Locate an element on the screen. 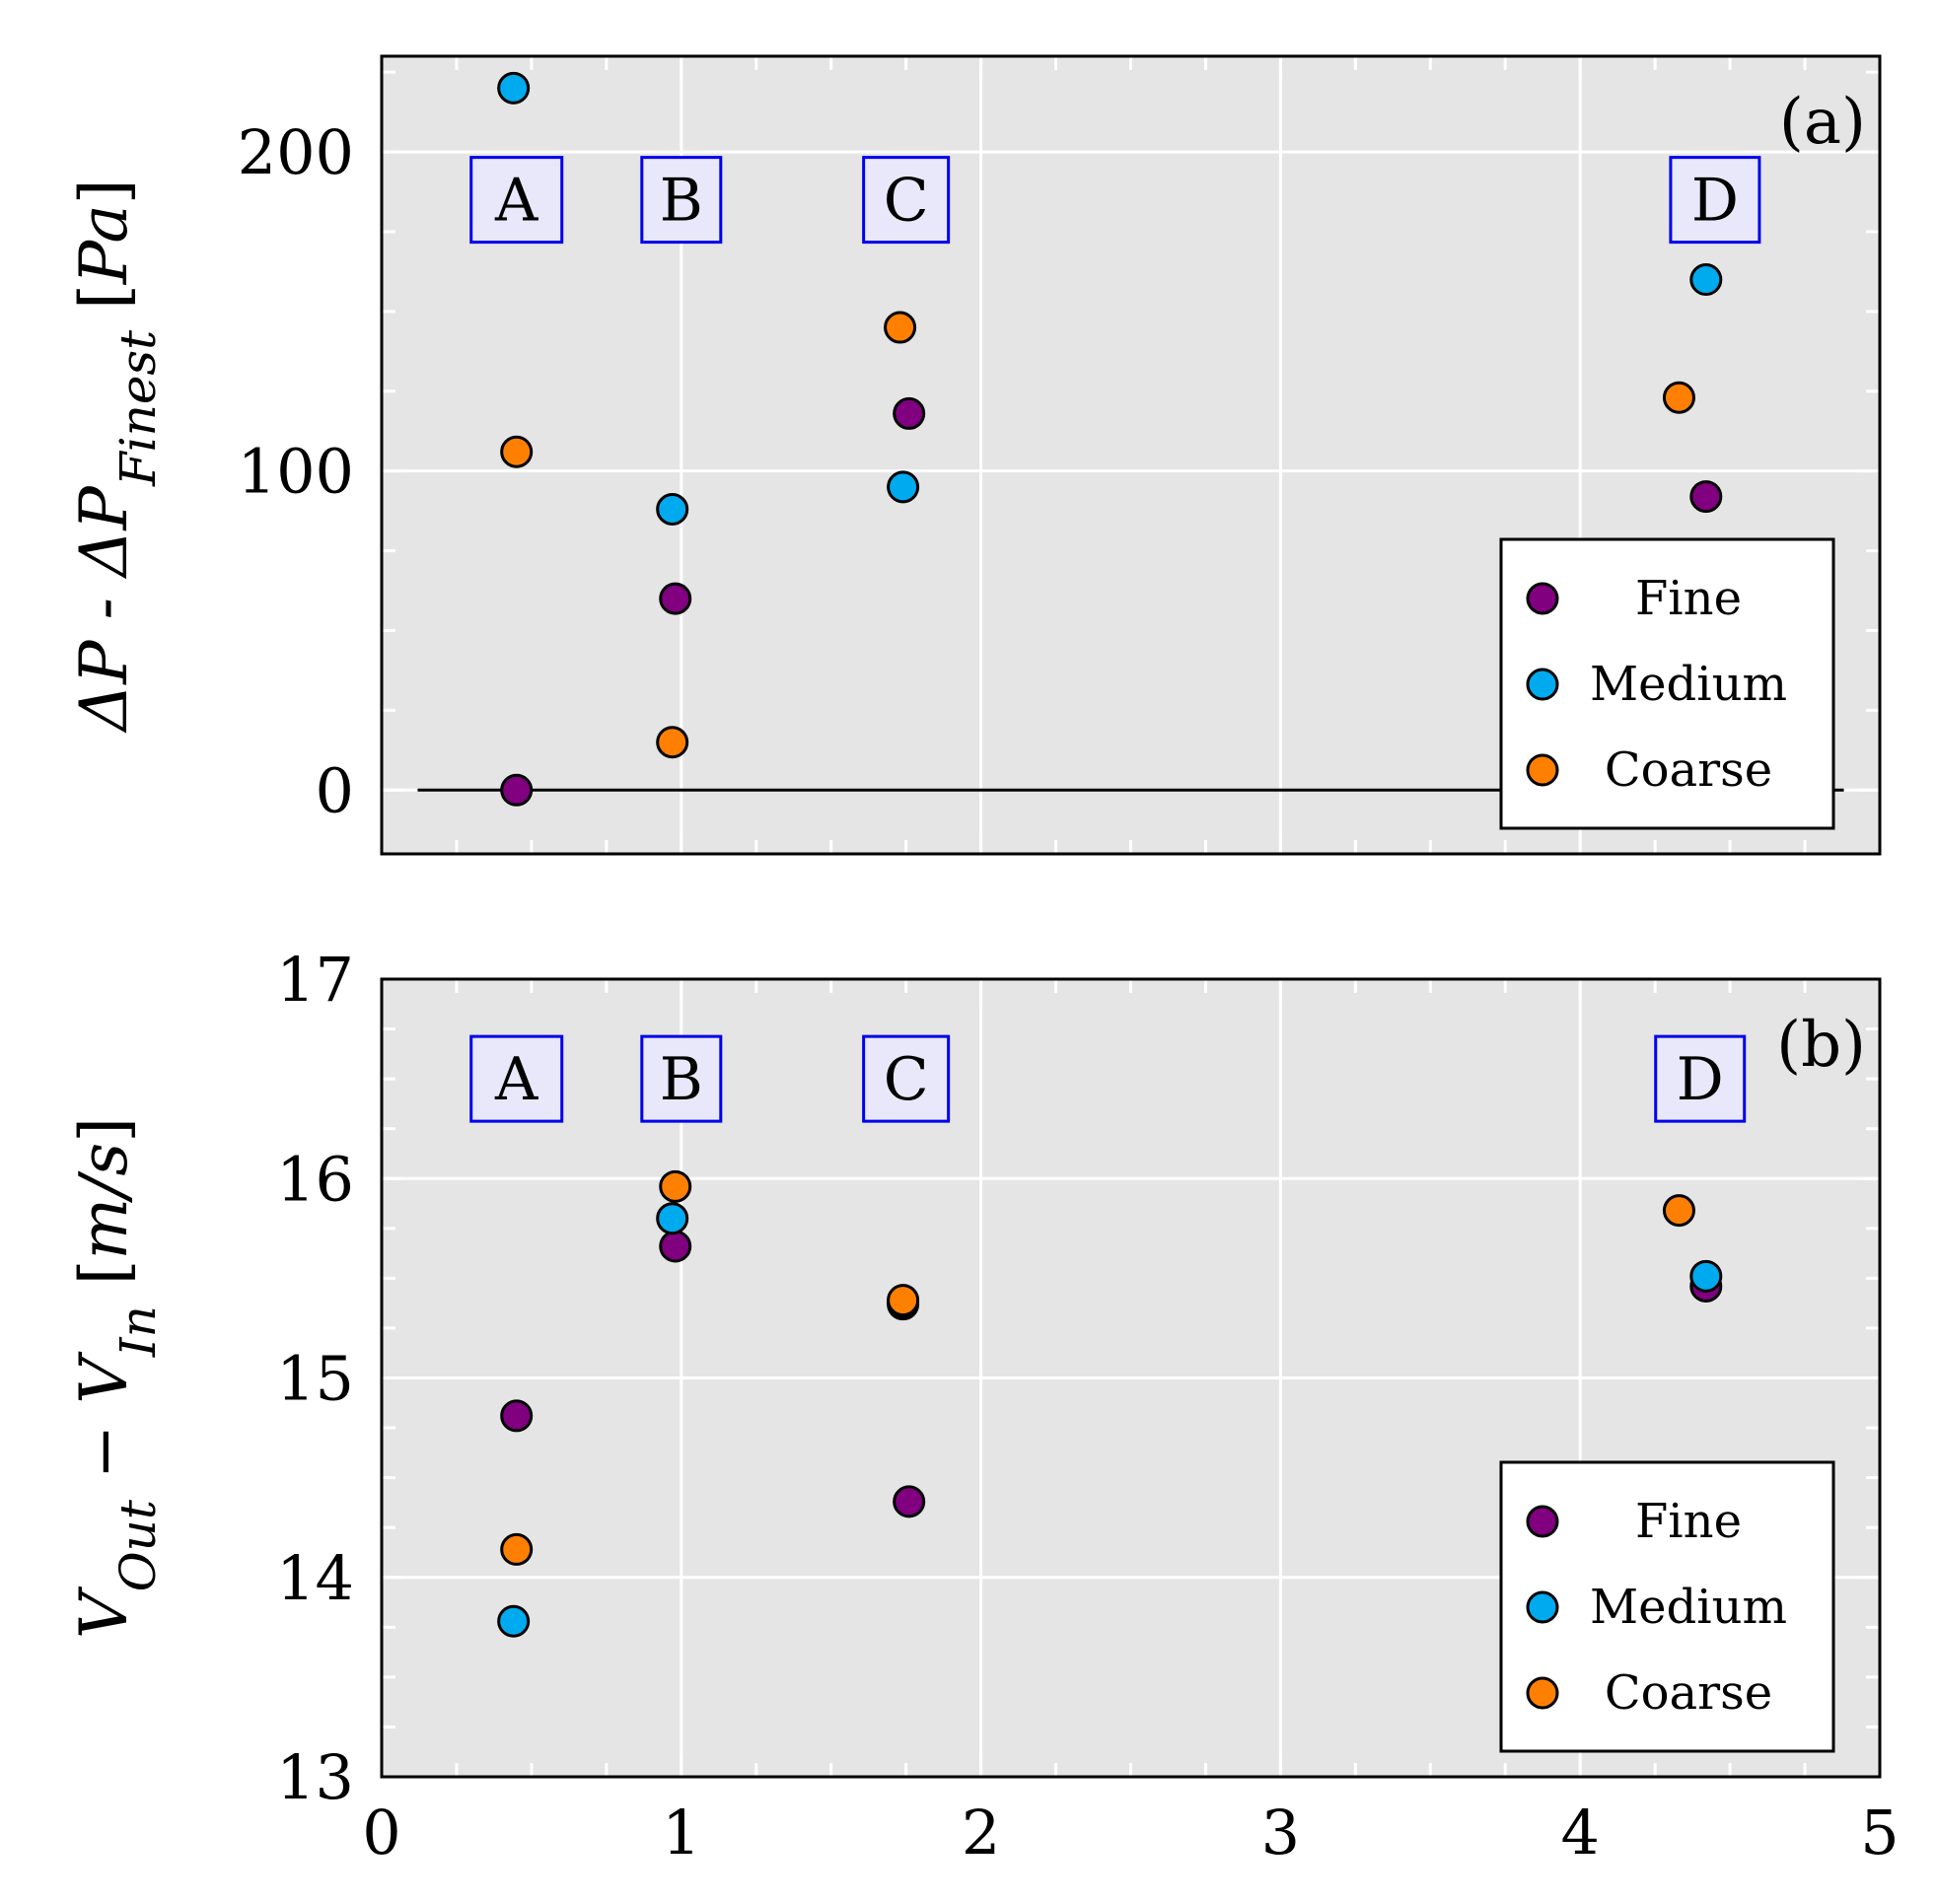 The width and height of the screenshot is (1937, 1904). panel-a-legend: Fine Medium Coarse is located at coordinates (1667, 683).